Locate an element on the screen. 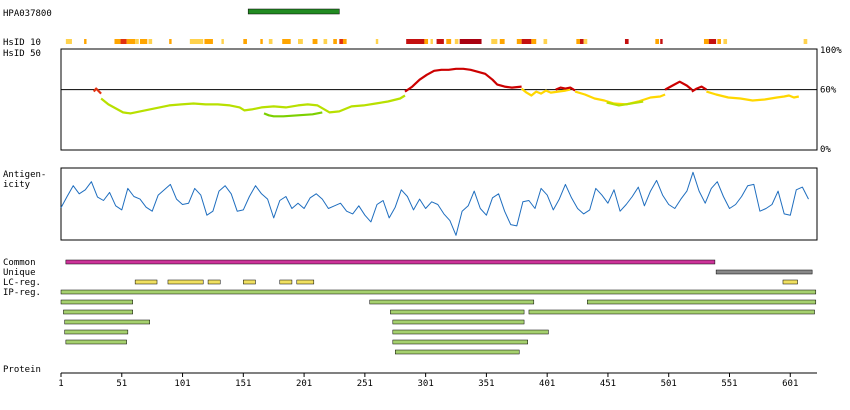  x-tick-label: 101 is located at coordinates (182, 384).